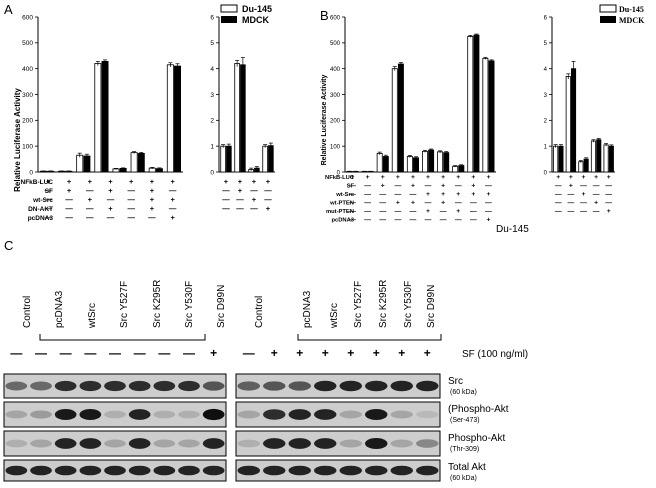 The image size is (656, 488). What do you see at coordinates (546, 18) in the screenshot?
I see `y-tick-label: 6` at bounding box center [546, 18].